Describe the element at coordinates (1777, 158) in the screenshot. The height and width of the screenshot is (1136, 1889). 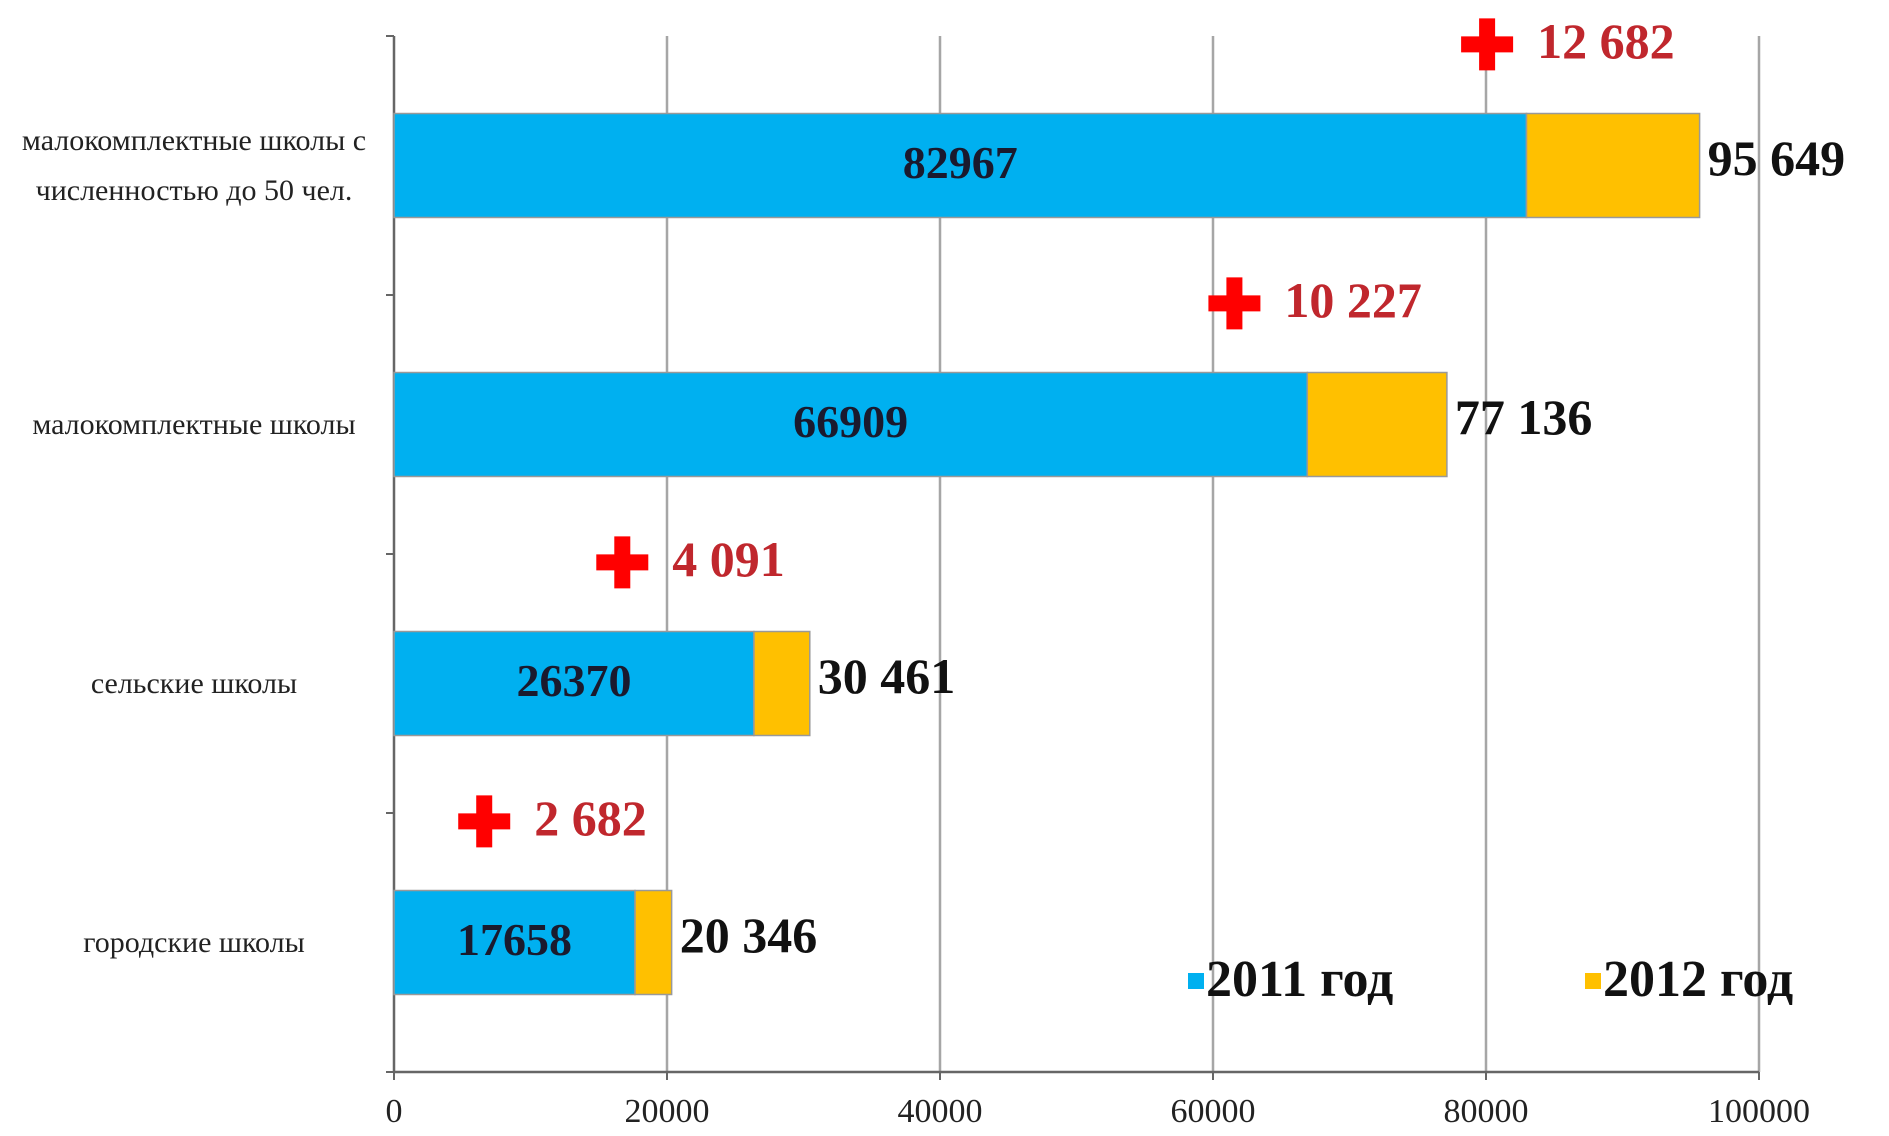
I see `total-label: 95 649` at that location.